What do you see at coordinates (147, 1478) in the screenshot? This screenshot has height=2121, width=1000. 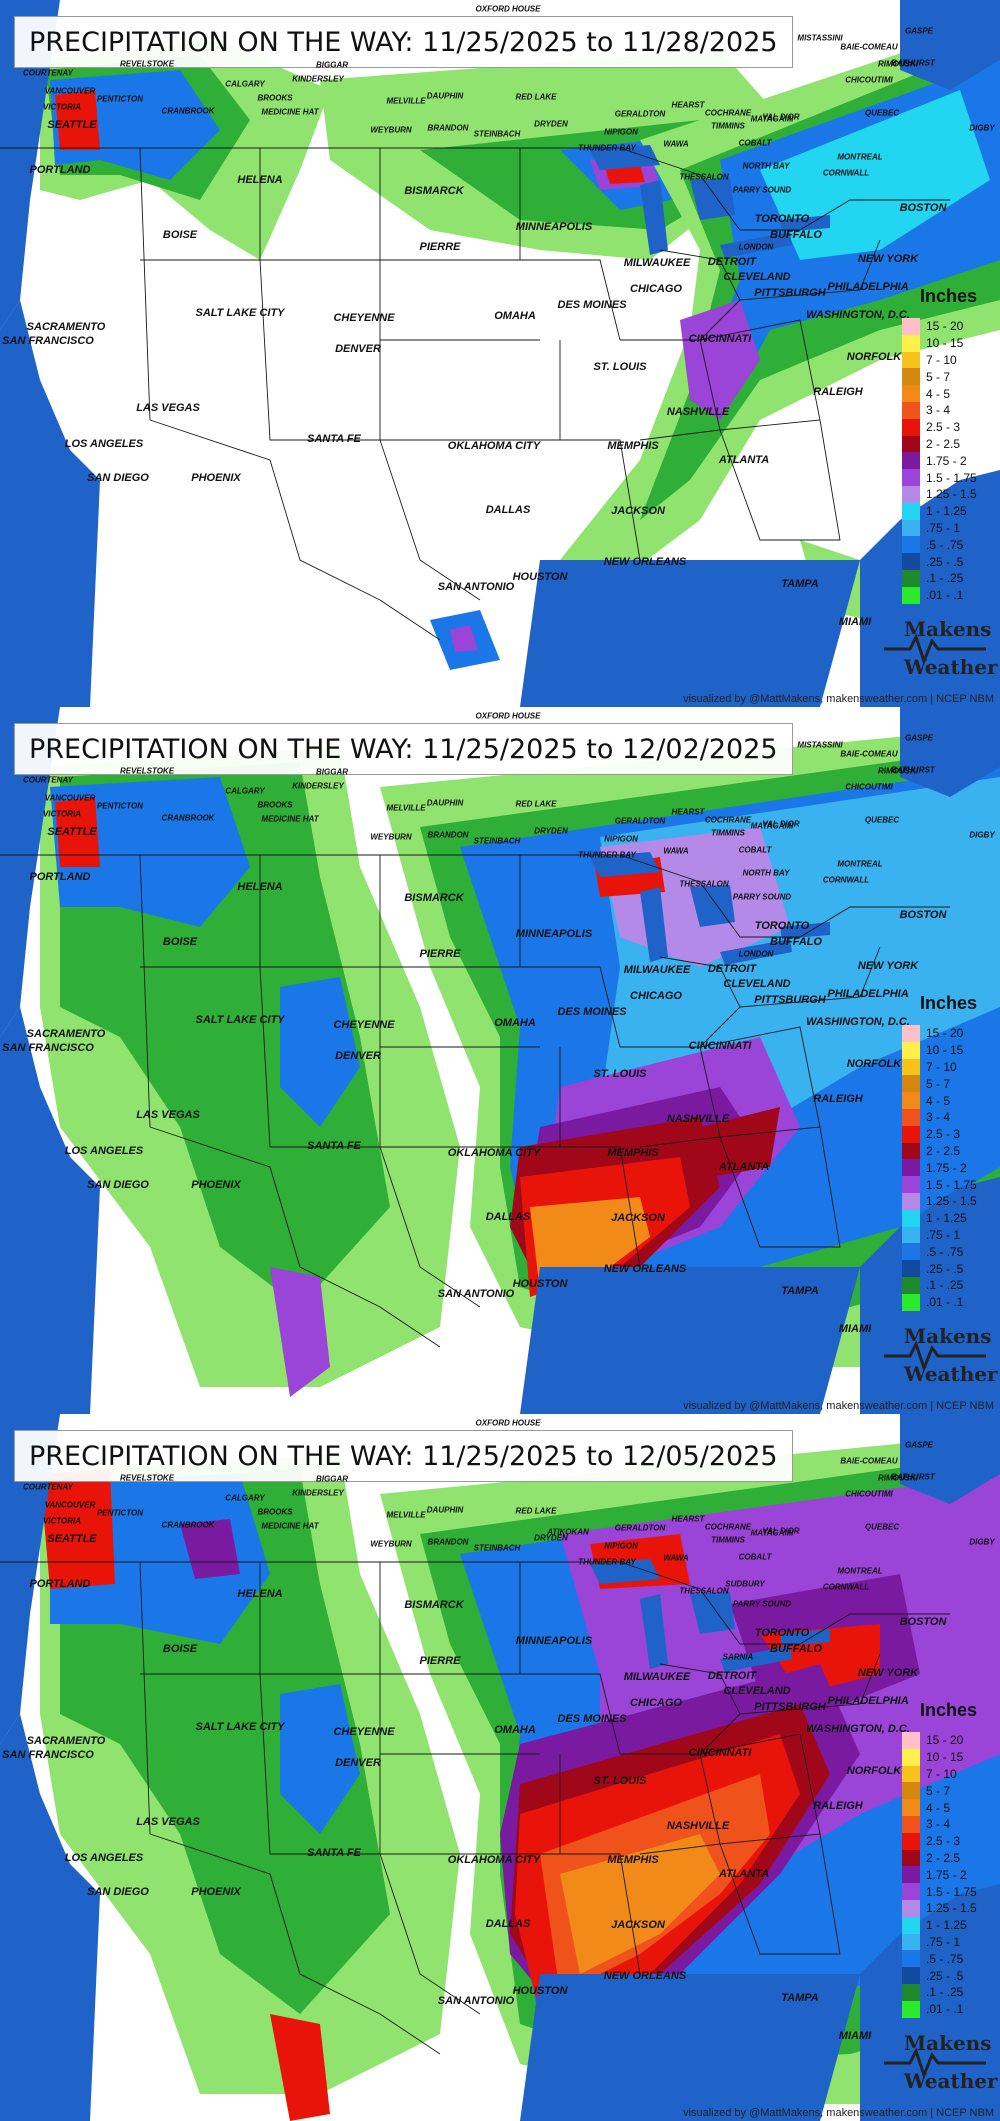 I see `town-label: REVELSTOKE` at bounding box center [147, 1478].